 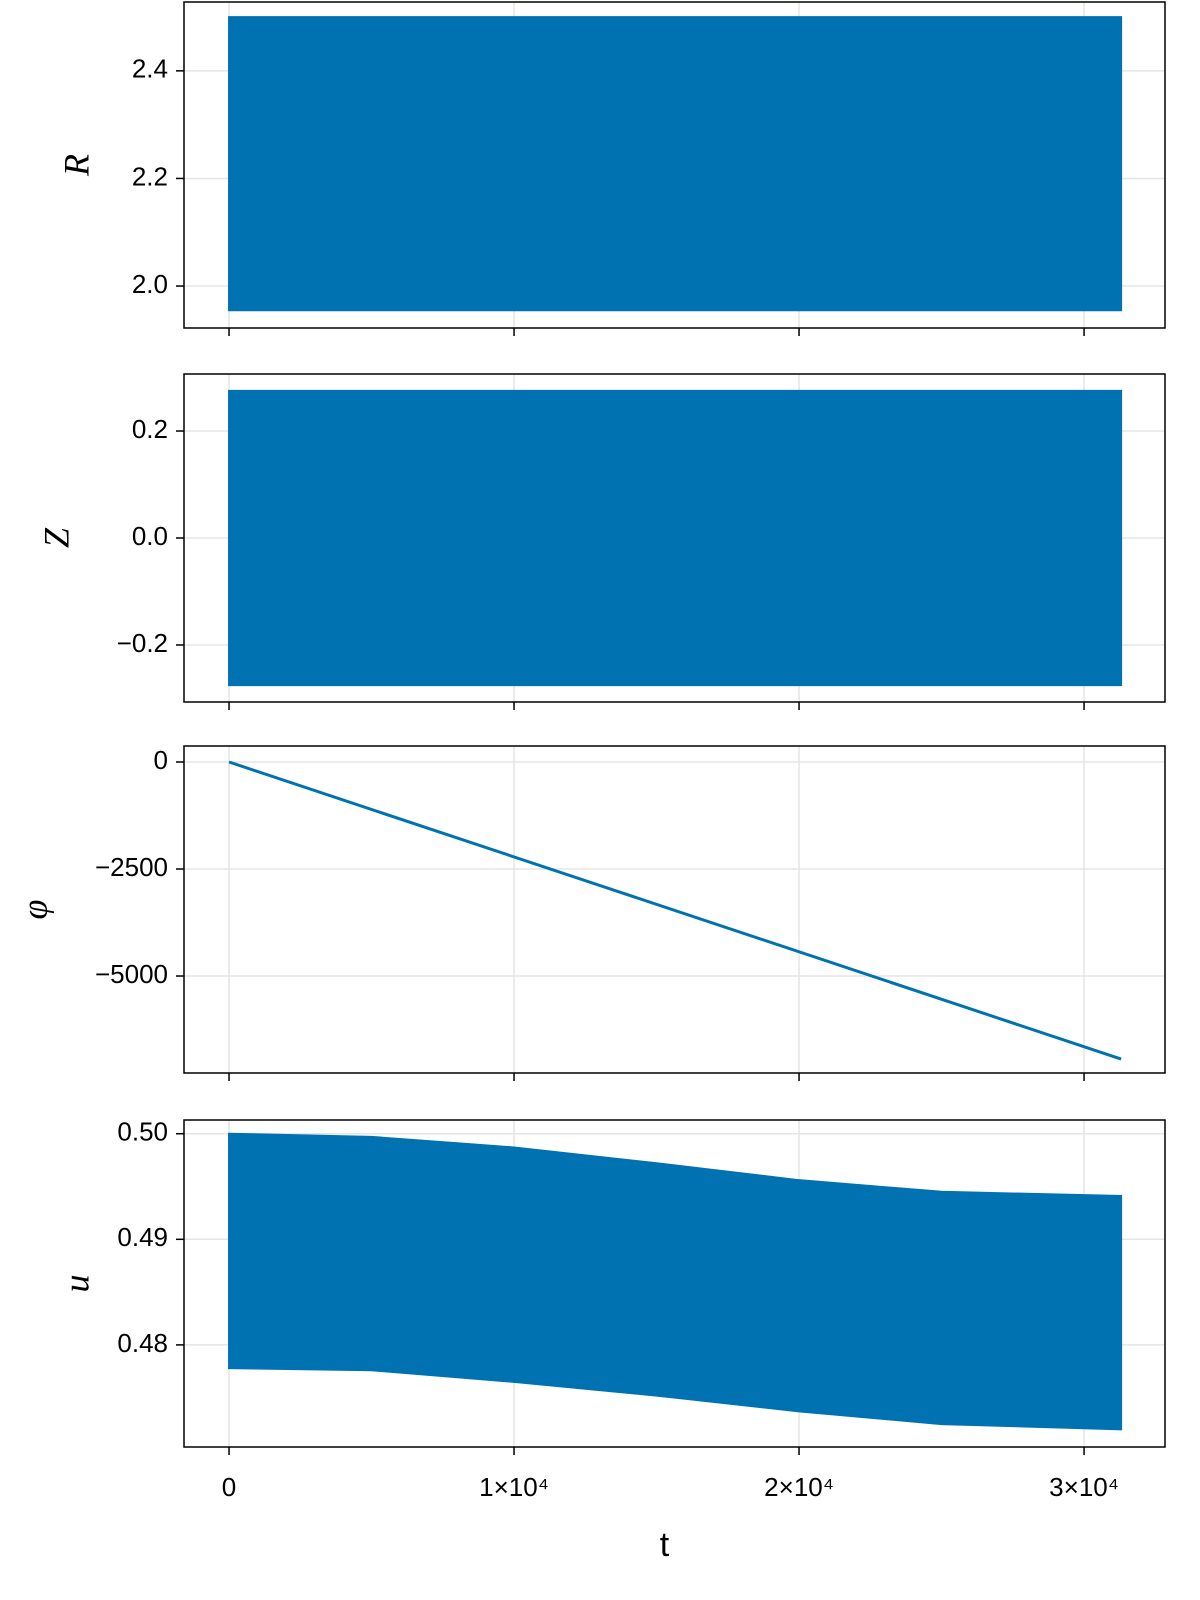 What do you see at coordinates (142, 1237) in the screenshot?
I see `y-tick-label: 0.49` at bounding box center [142, 1237].